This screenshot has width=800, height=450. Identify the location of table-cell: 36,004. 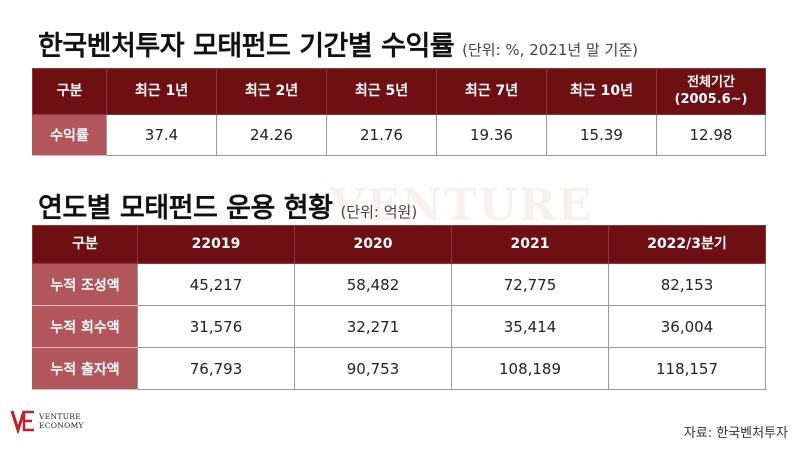
(687, 326).